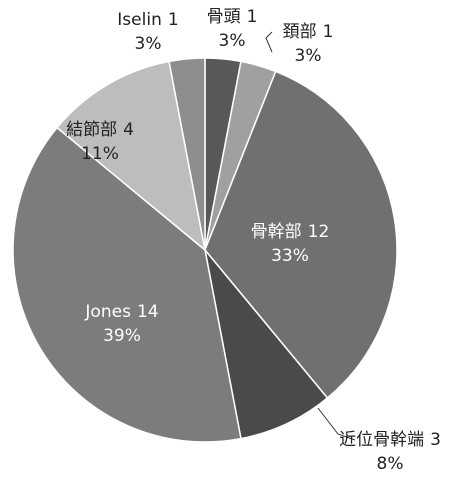 Image resolution: width=470 pixels, height=479 pixels. What do you see at coordinates (100, 154) in the screenshot?
I see `percent-label: 11%` at bounding box center [100, 154].